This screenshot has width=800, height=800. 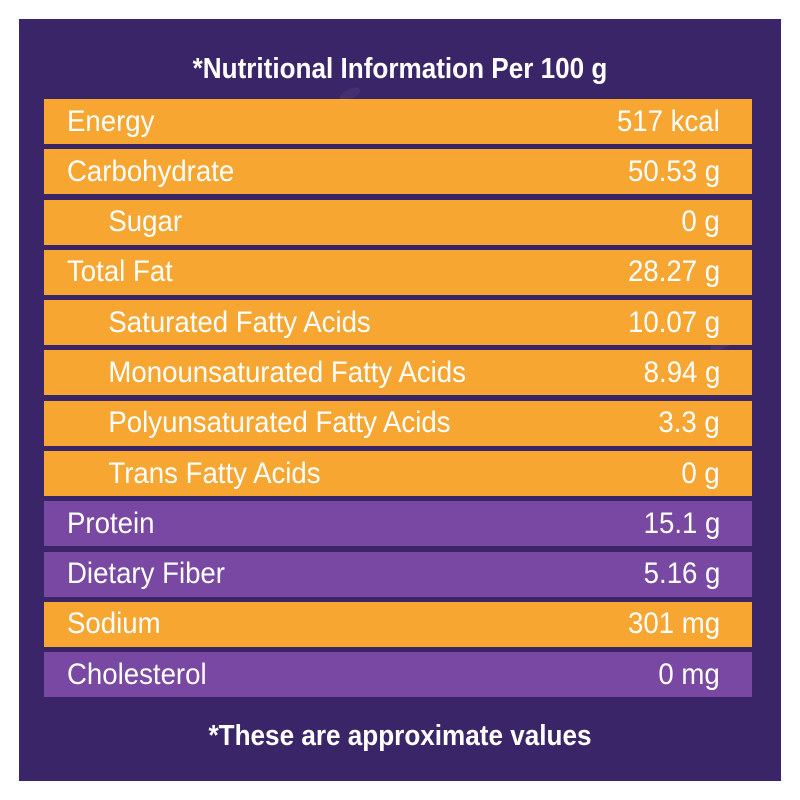 What do you see at coordinates (668, 121) in the screenshot?
I see `row-value: 517 kcal` at bounding box center [668, 121].